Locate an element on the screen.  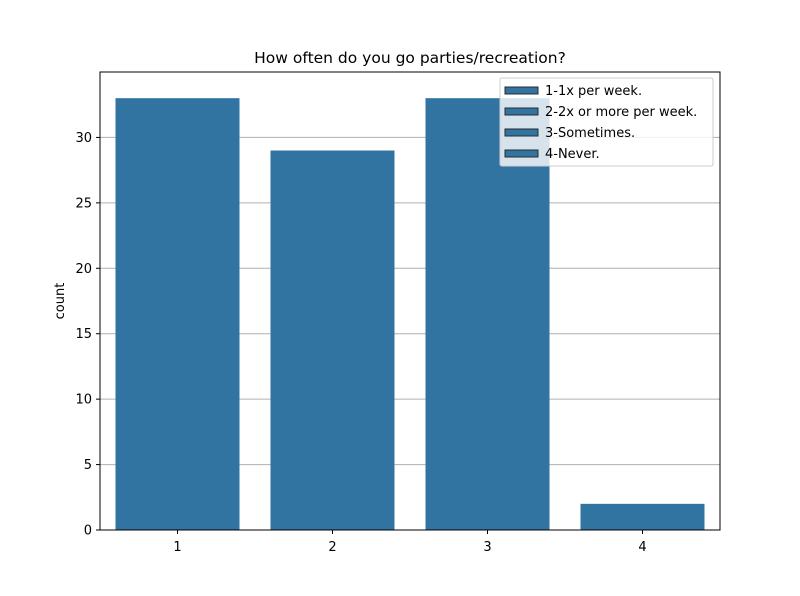
x-tick-label: 1 is located at coordinates (177, 547).